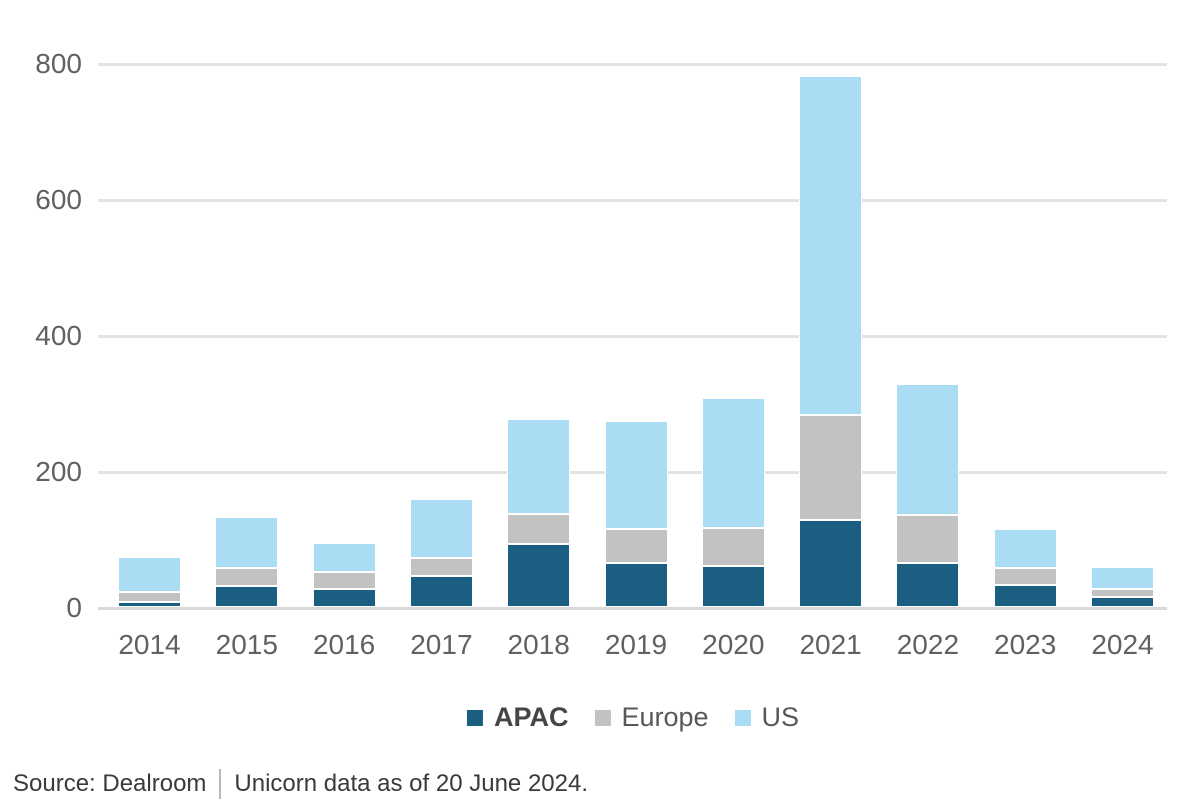 This screenshot has width=1200, height=808. Describe the element at coordinates (539, 529) in the screenshot. I see `bar-segment-europe-2018` at that location.